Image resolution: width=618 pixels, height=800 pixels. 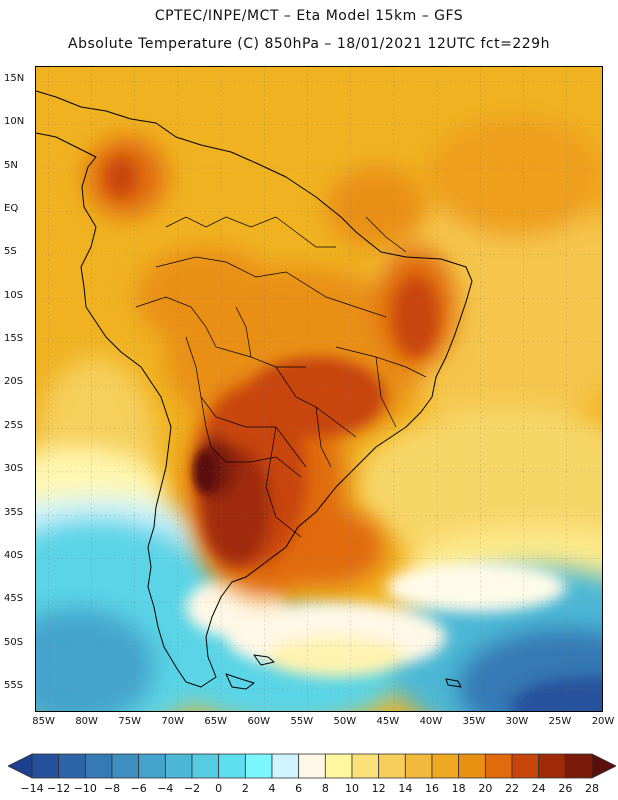 I want to click on latitude-tick-label: 20S, so click(x=14, y=382).